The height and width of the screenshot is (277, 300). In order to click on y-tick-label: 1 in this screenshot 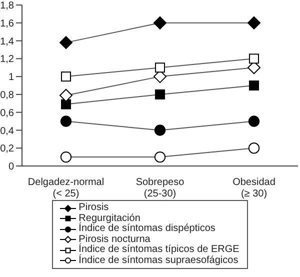, I will do `click(11, 78)`.